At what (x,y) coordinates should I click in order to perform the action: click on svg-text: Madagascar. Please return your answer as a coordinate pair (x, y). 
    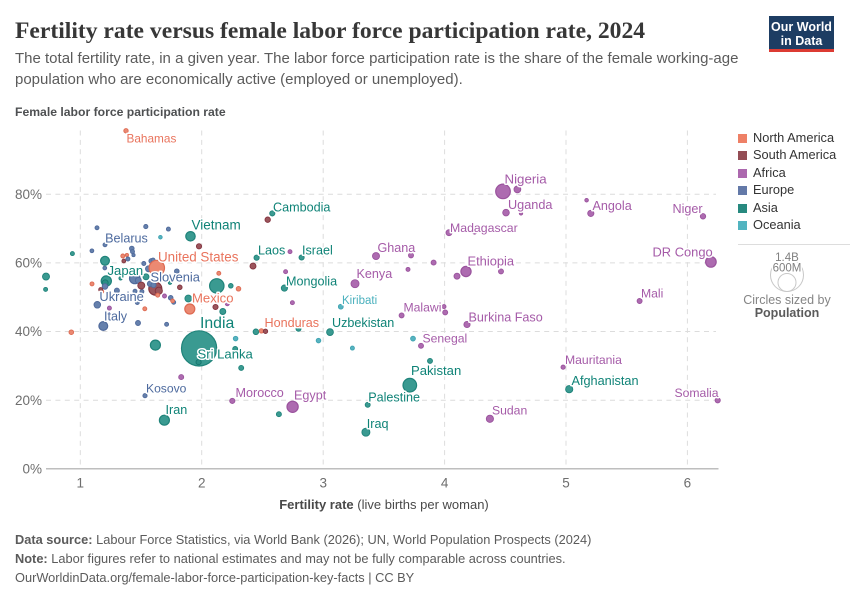
    Looking at the image, I should click on (484, 228).